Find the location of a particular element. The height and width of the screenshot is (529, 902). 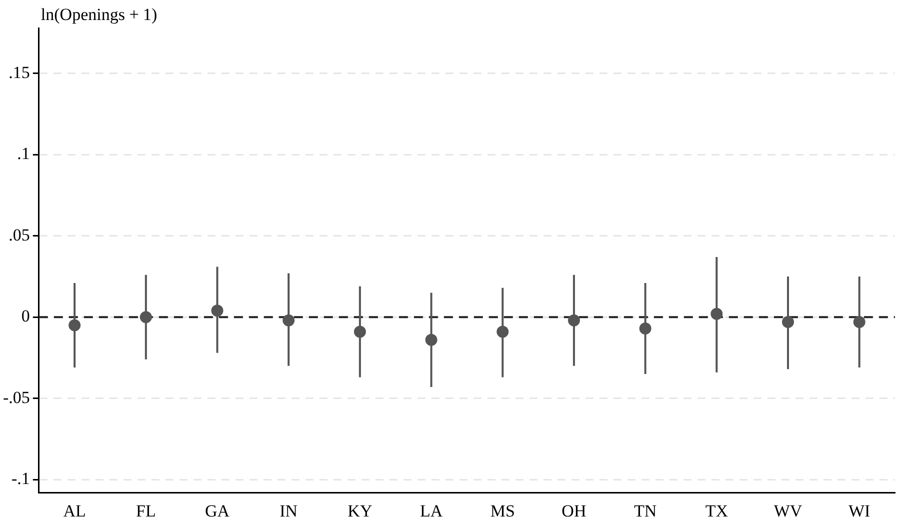

x-tick-label: OH is located at coordinates (574, 510).